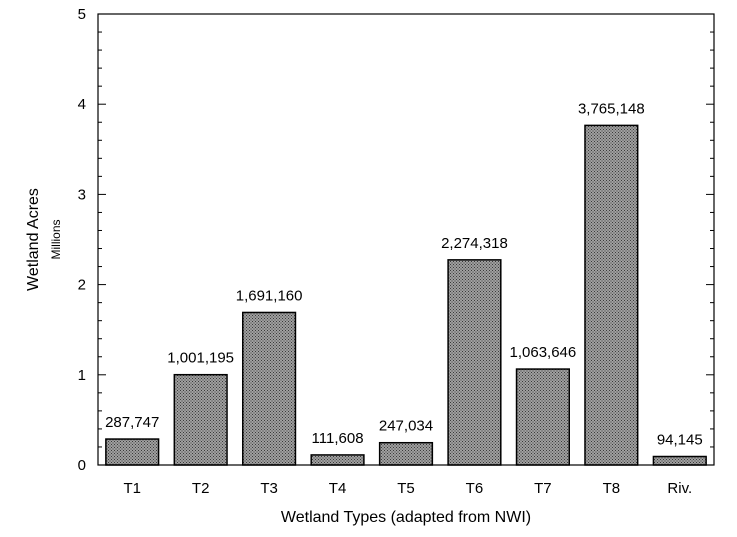 Image resolution: width=737 pixels, height=537 pixels. Describe the element at coordinates (82, 465) in the screenshot. I see `y-tick-label: 0` at that location.